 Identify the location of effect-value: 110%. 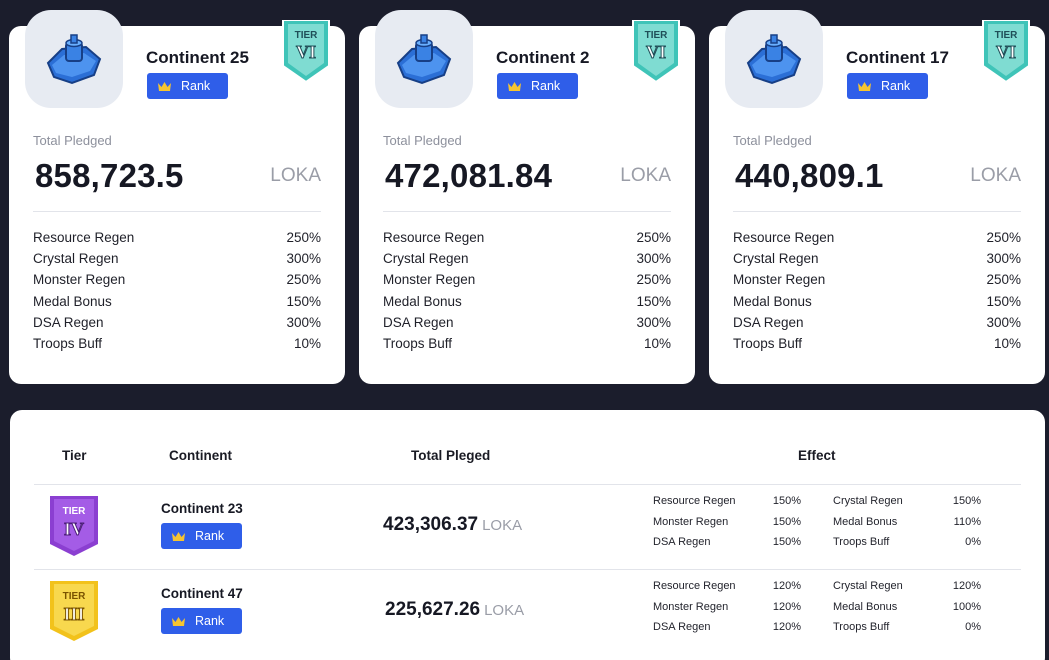
(967, 521).